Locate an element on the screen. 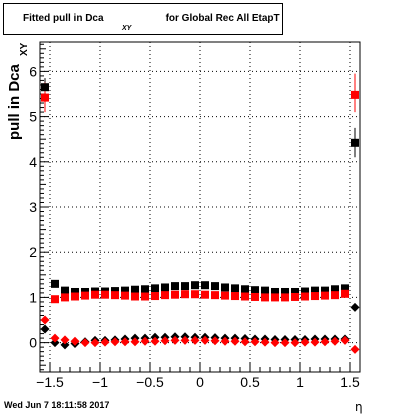 This screenshot has width=400, height=414. x-tick-label: −1 is located at coordinates (100, 382).